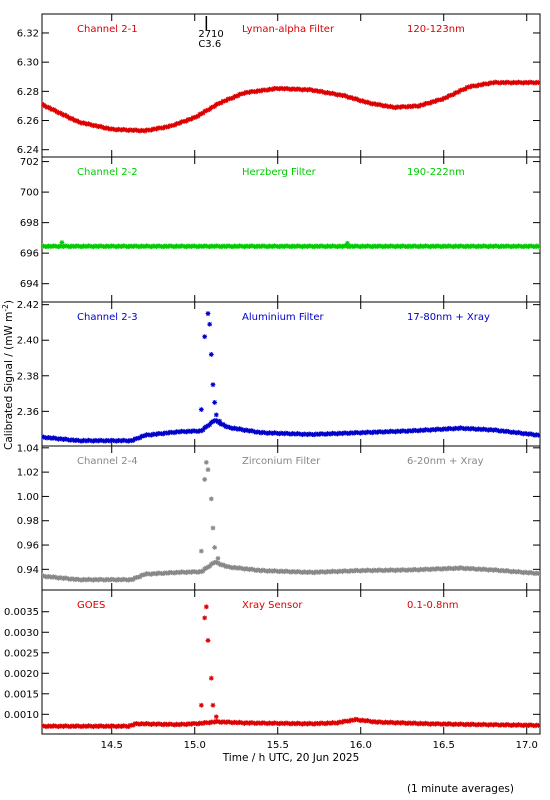 The width and height of the screenshot is (550, 800). I want to click on channel-label: Channel 2-4, so click(107, 461).